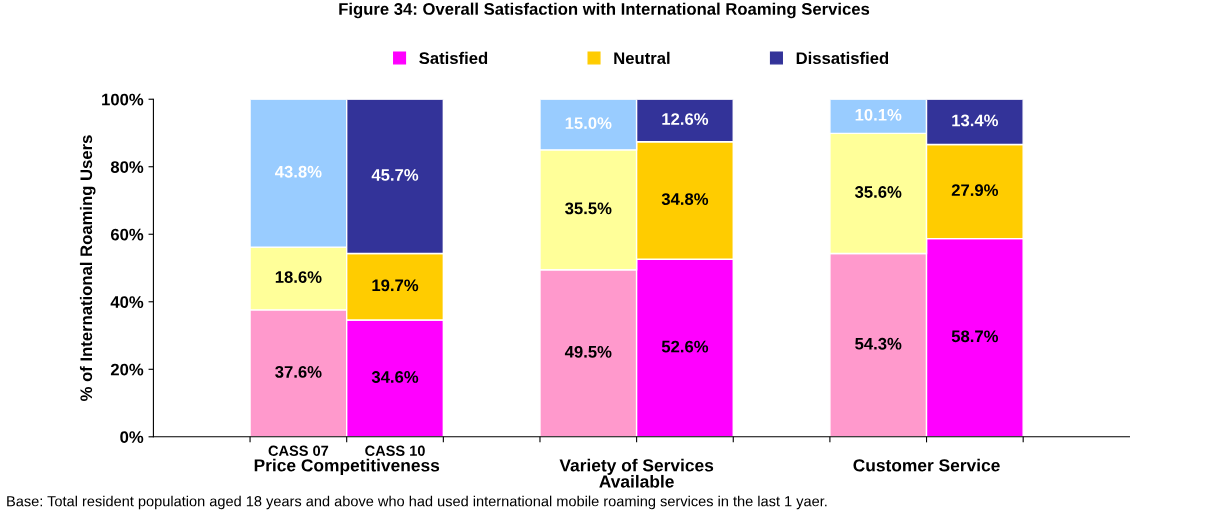 The width and height of the screenshot is (1208, 525). Describe the element at coordinates (926, 465) in the screenshot. I see `text: Customer Service` at that location.